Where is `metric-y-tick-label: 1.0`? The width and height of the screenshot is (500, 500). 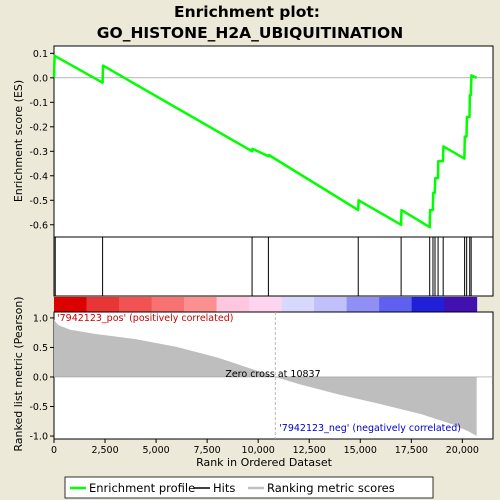 metric-y-tick-label: 1.0 is located at coordinates (40, 318).